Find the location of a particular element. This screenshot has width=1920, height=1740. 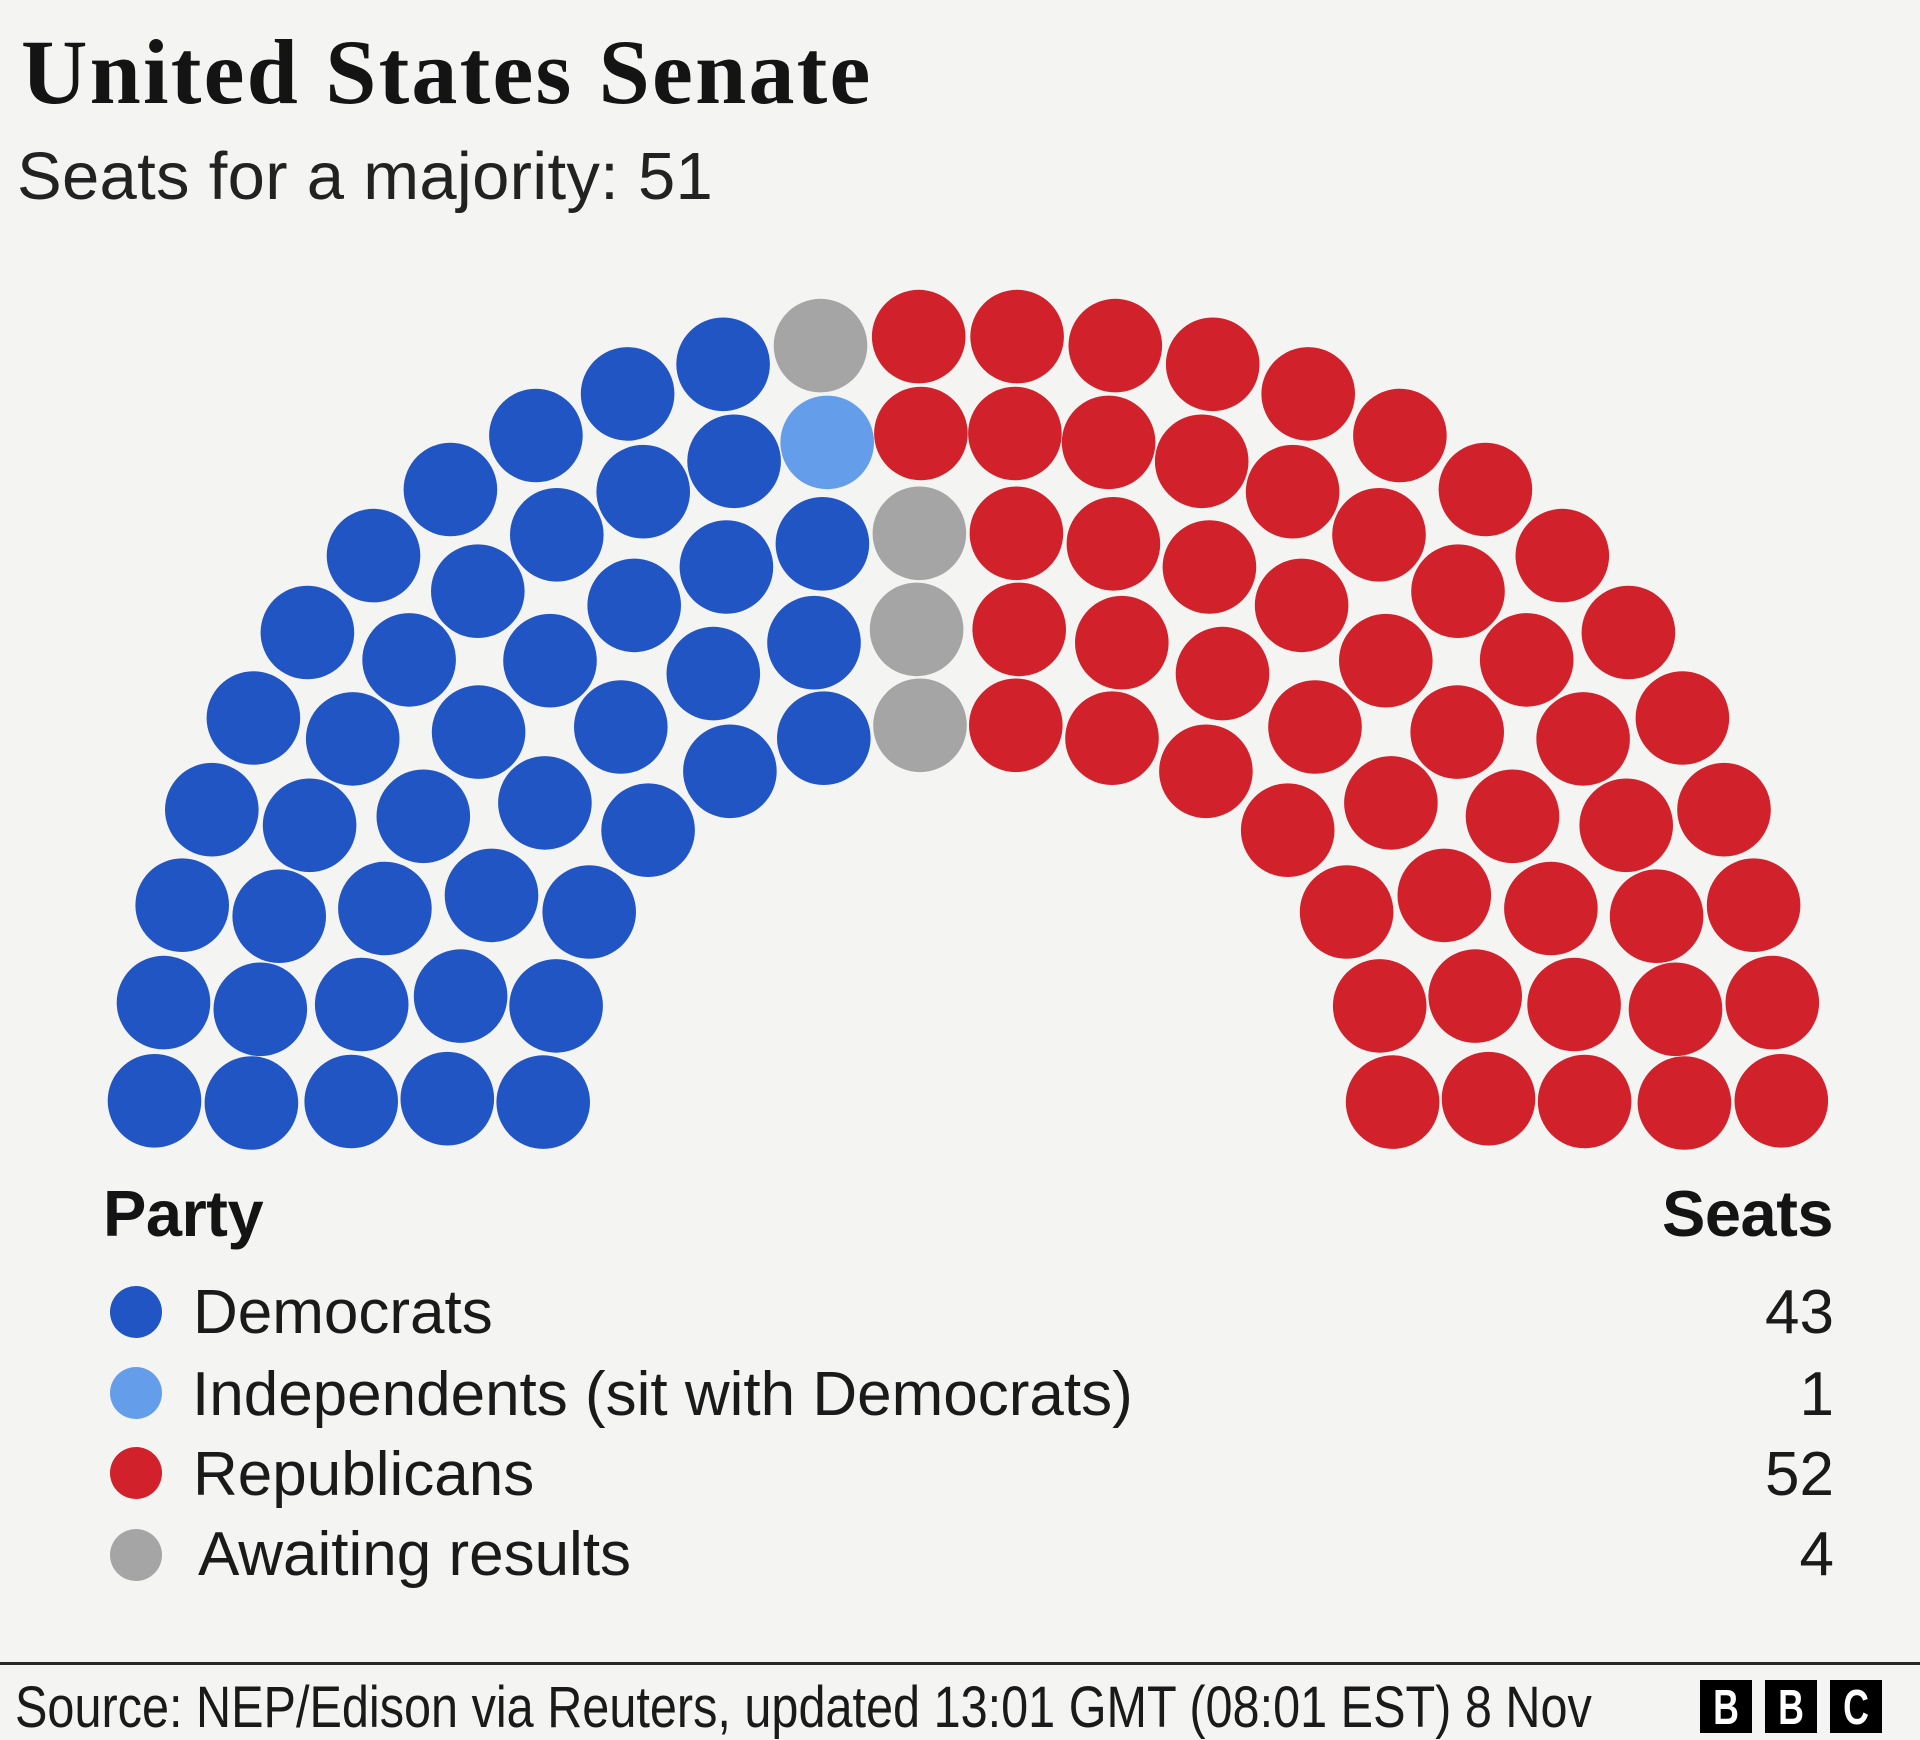

svg-text: C is located at coordinates (1856, 1708).